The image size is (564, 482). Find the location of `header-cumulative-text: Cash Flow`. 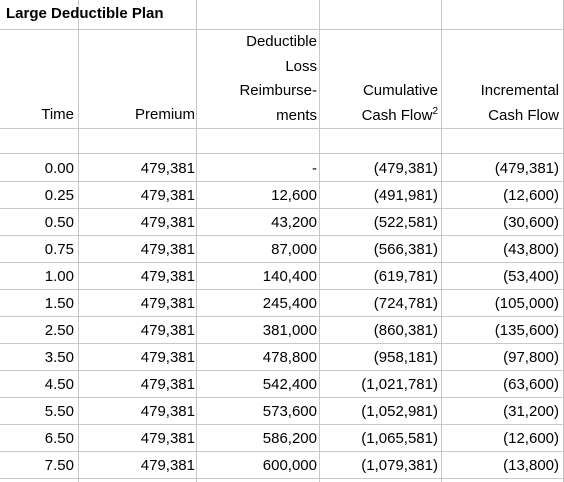

header-cumulative-text: Cash Flow is located at coordinates (397, 115).